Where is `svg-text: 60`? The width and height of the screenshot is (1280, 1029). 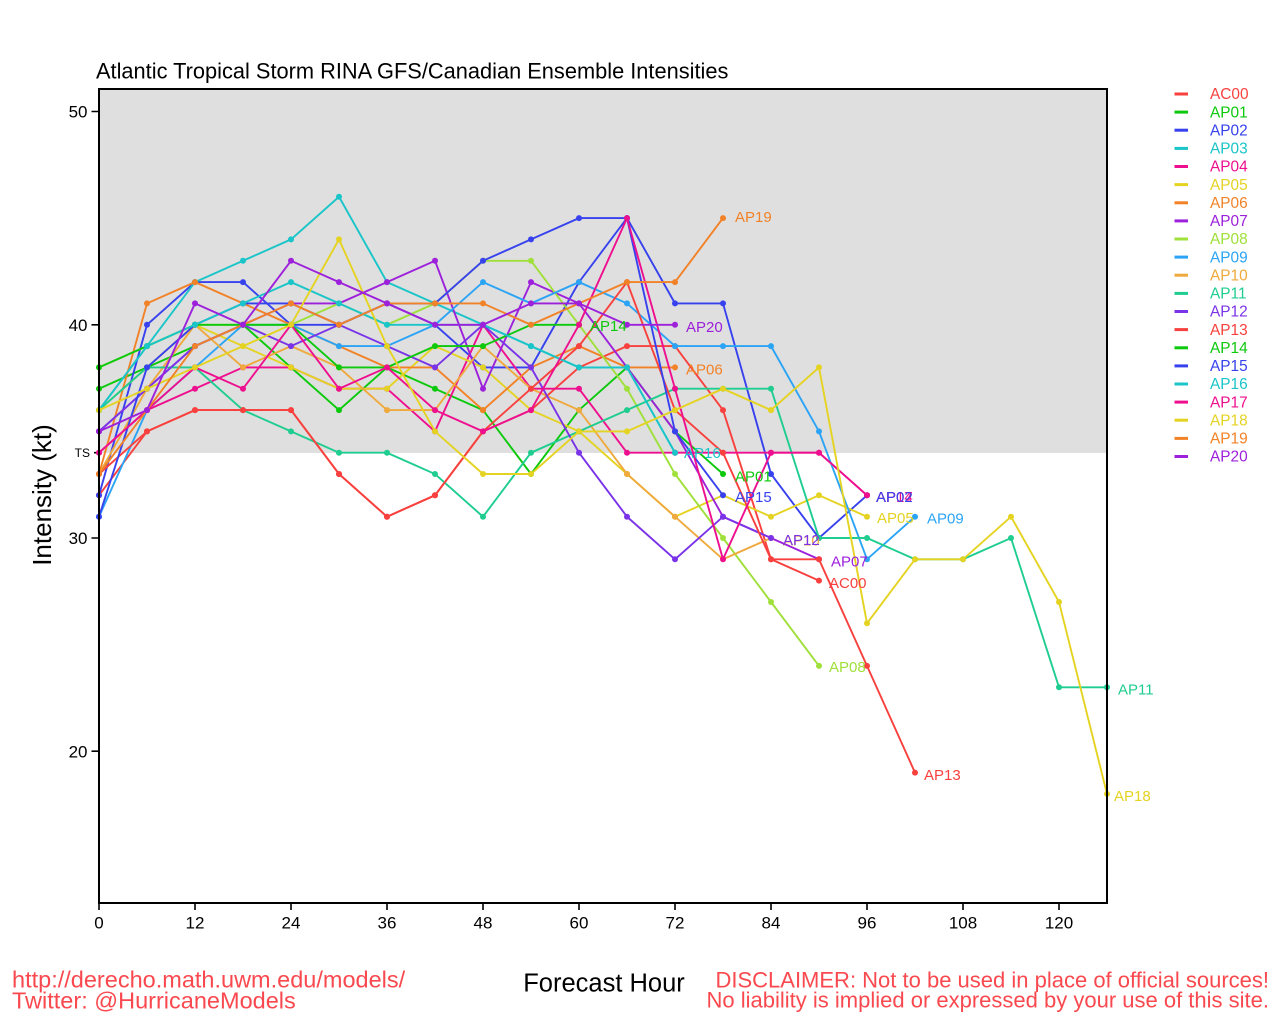 svg-text: 60 is located at coordinates (579, 923).